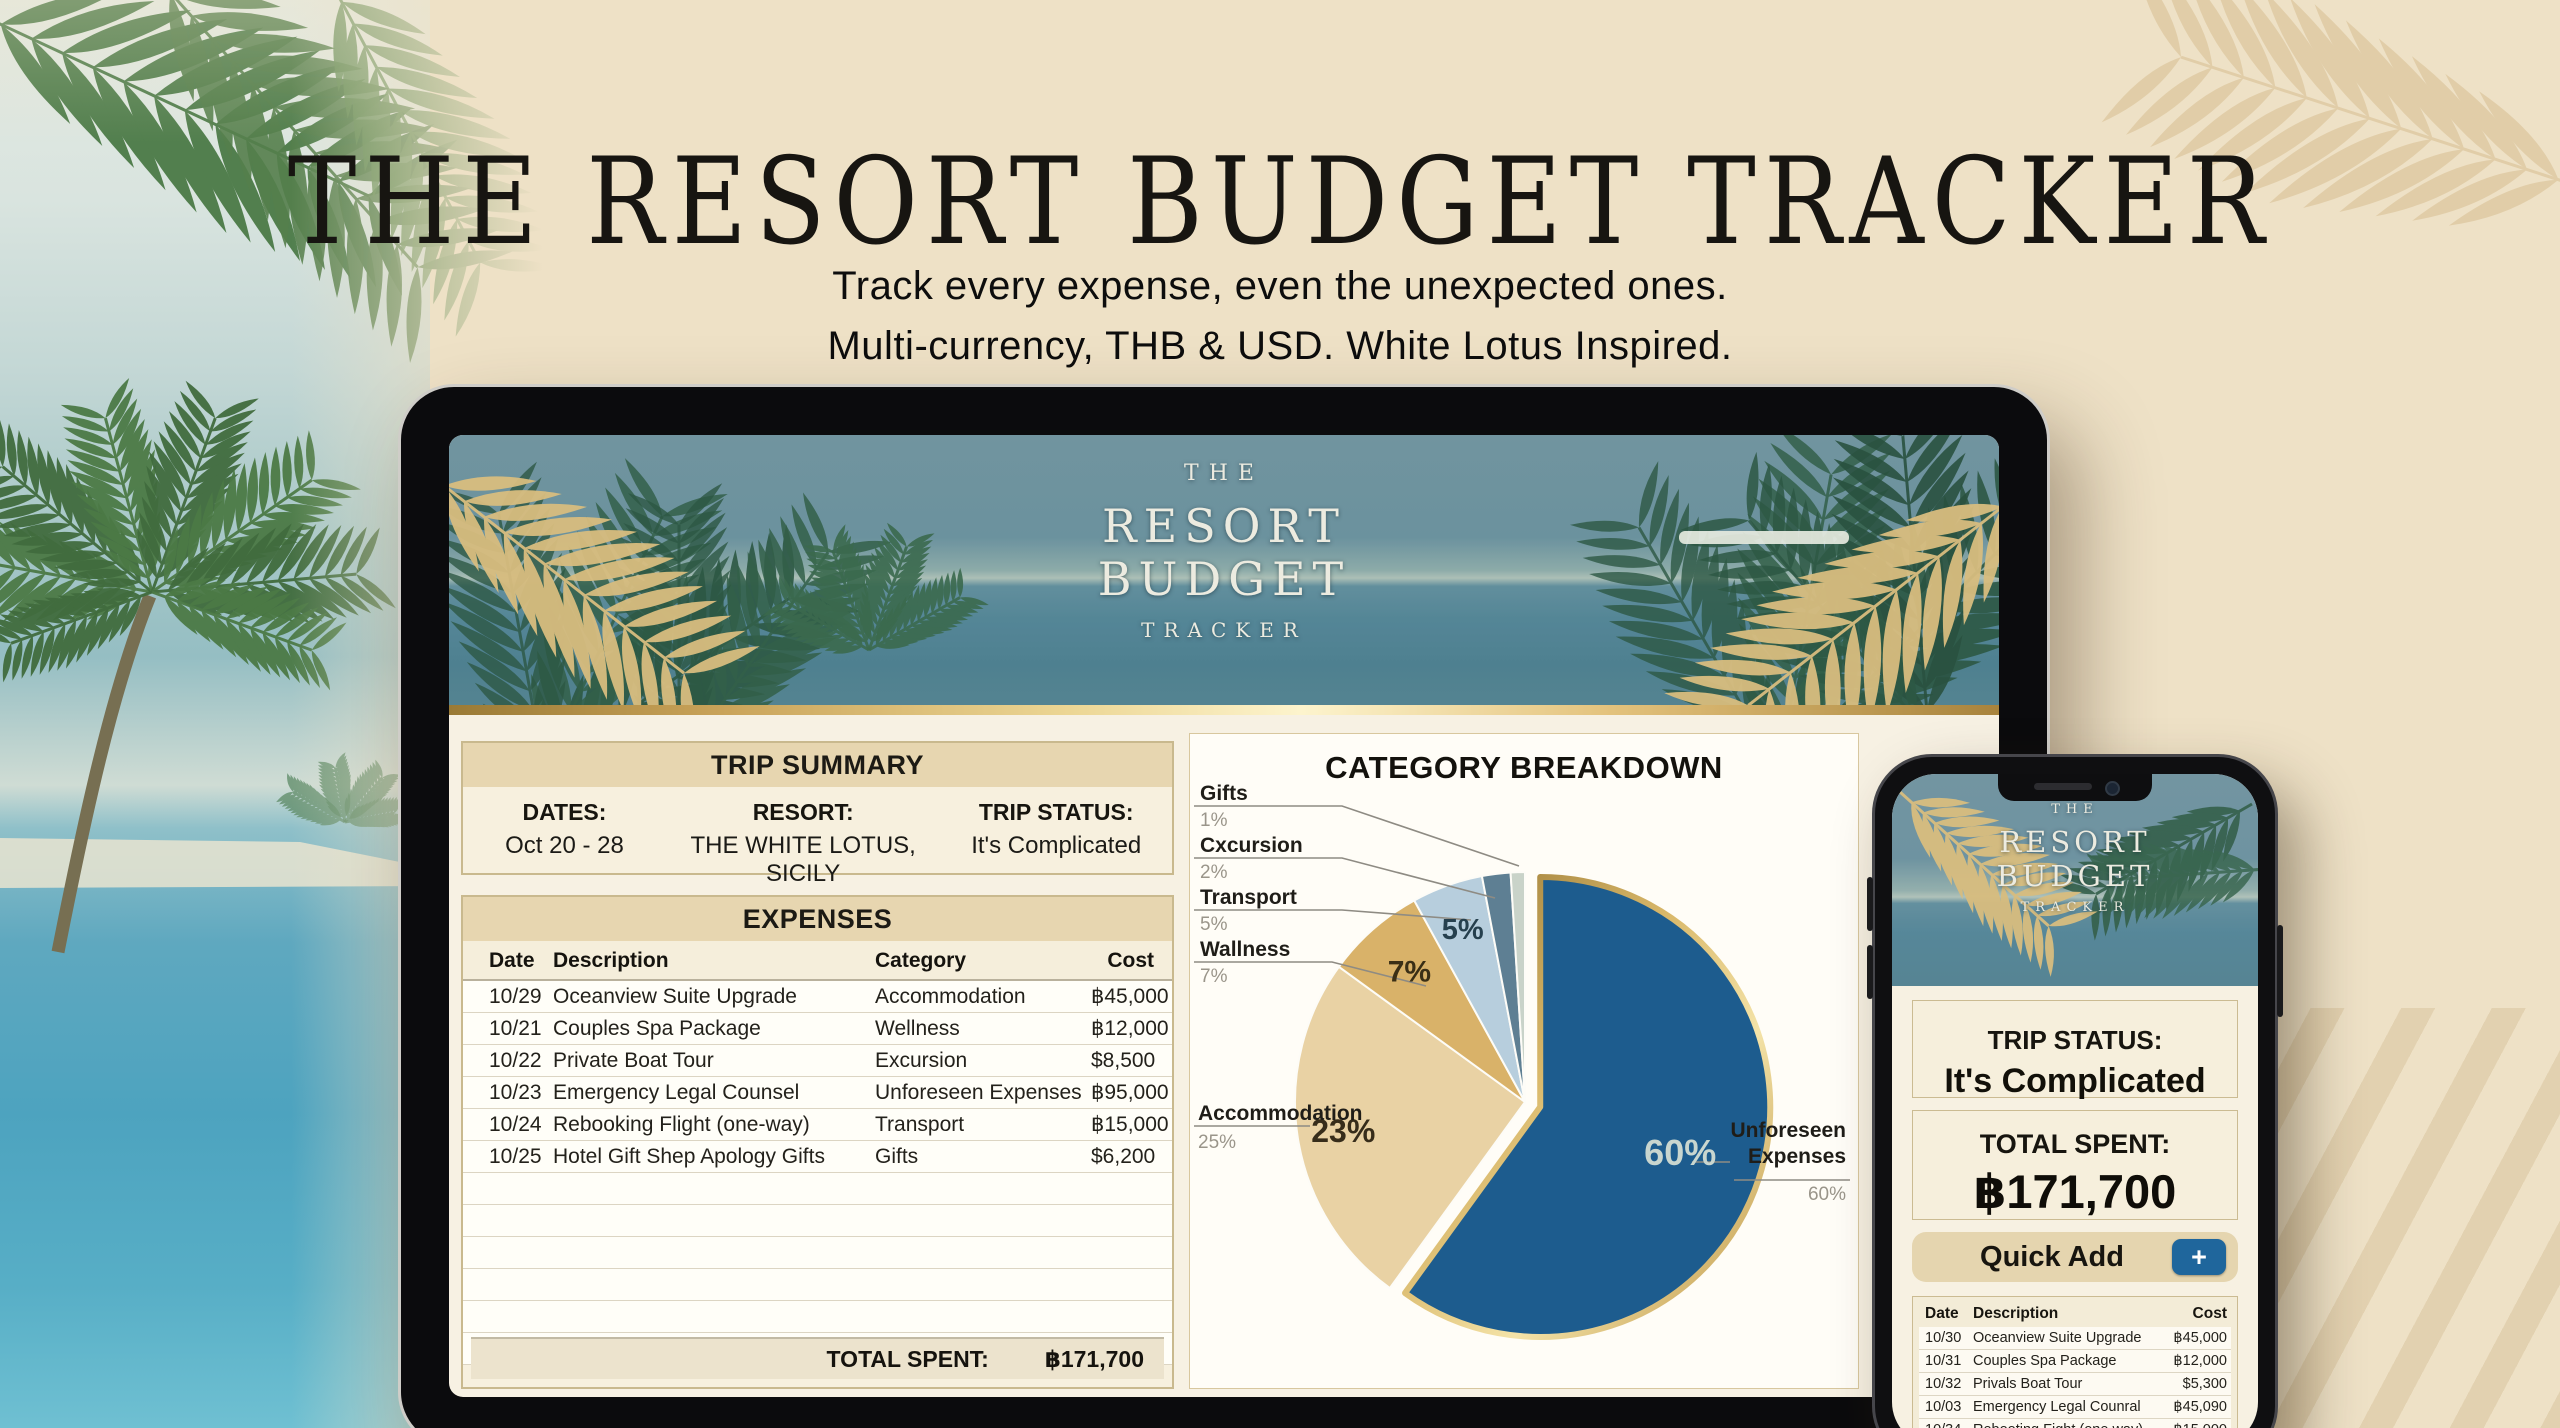 The height and width of the screenshot is (1428, 2560). What do you see at coordinates (1131, 961) in the screenshot?
I see `col-header-cost: Cost` at bounding box center [1131, 961].